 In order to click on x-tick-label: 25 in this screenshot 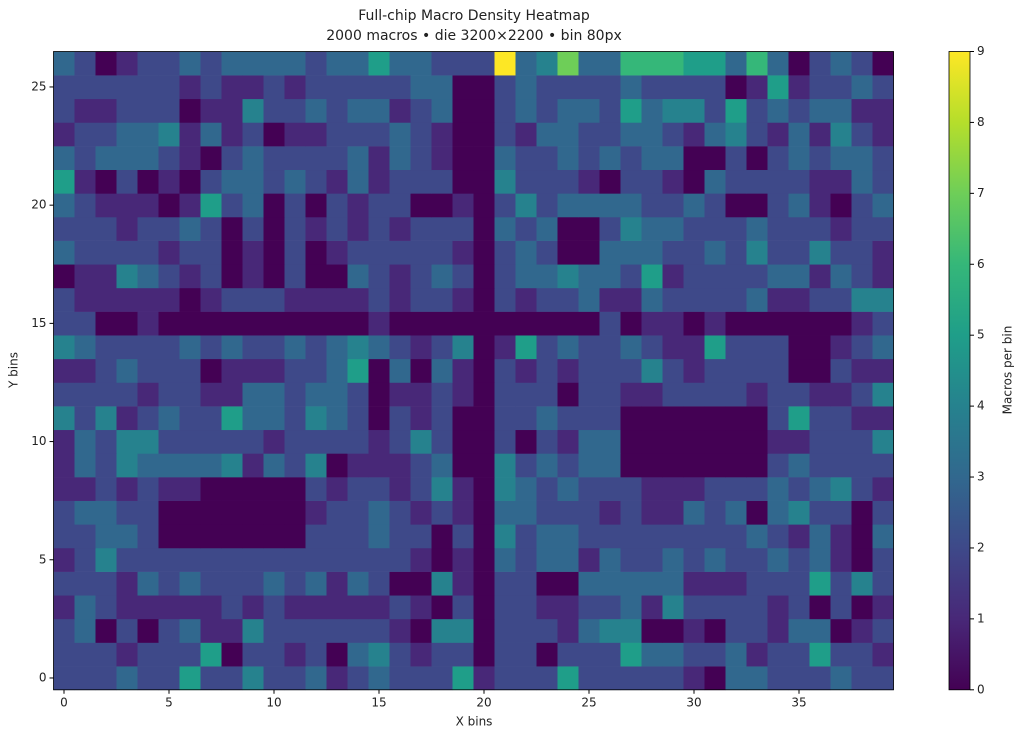, I will do `click(588, 702)`.